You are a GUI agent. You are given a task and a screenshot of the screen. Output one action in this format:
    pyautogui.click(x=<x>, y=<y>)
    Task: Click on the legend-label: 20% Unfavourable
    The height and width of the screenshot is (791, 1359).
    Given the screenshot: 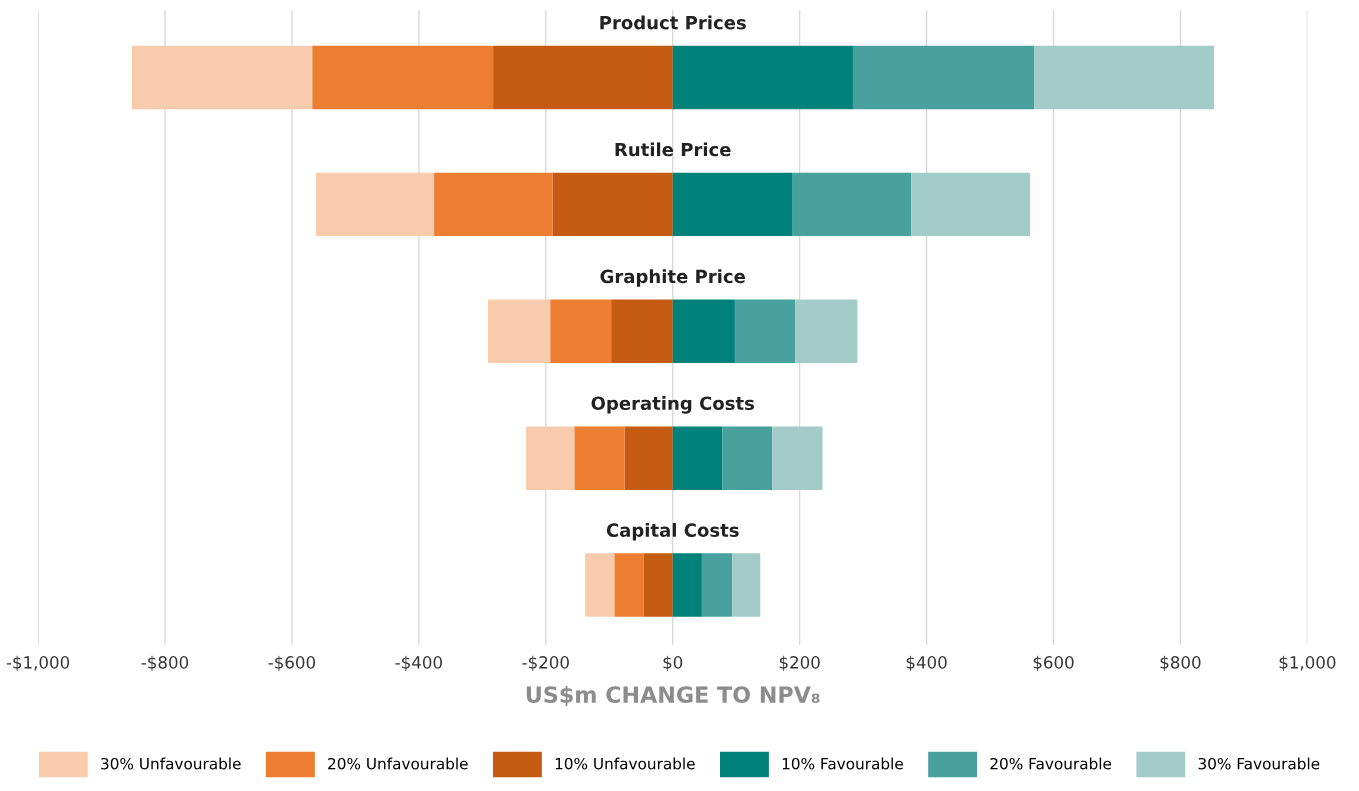 What is the action you would take?
    pyautogui.click(x=398, y=763)
    